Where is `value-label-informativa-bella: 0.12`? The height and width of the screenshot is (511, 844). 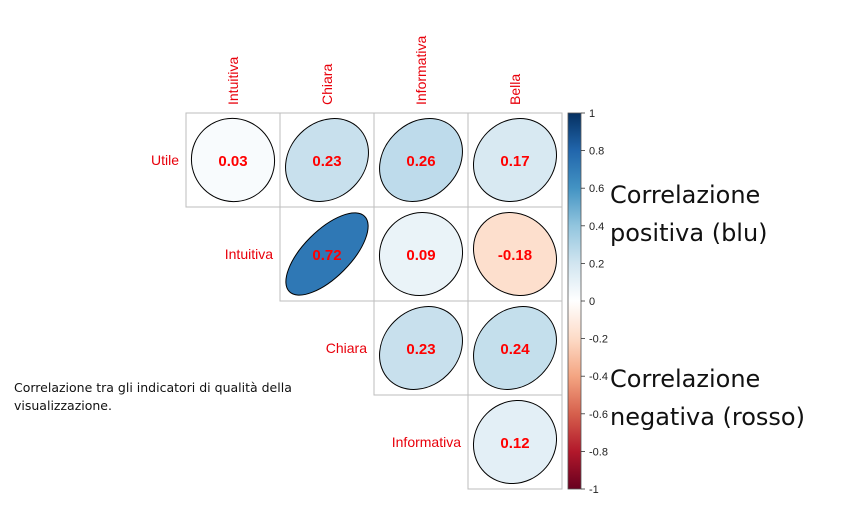
value-label-informativa-bella: 0.12 is located at coordinates (514, 443).